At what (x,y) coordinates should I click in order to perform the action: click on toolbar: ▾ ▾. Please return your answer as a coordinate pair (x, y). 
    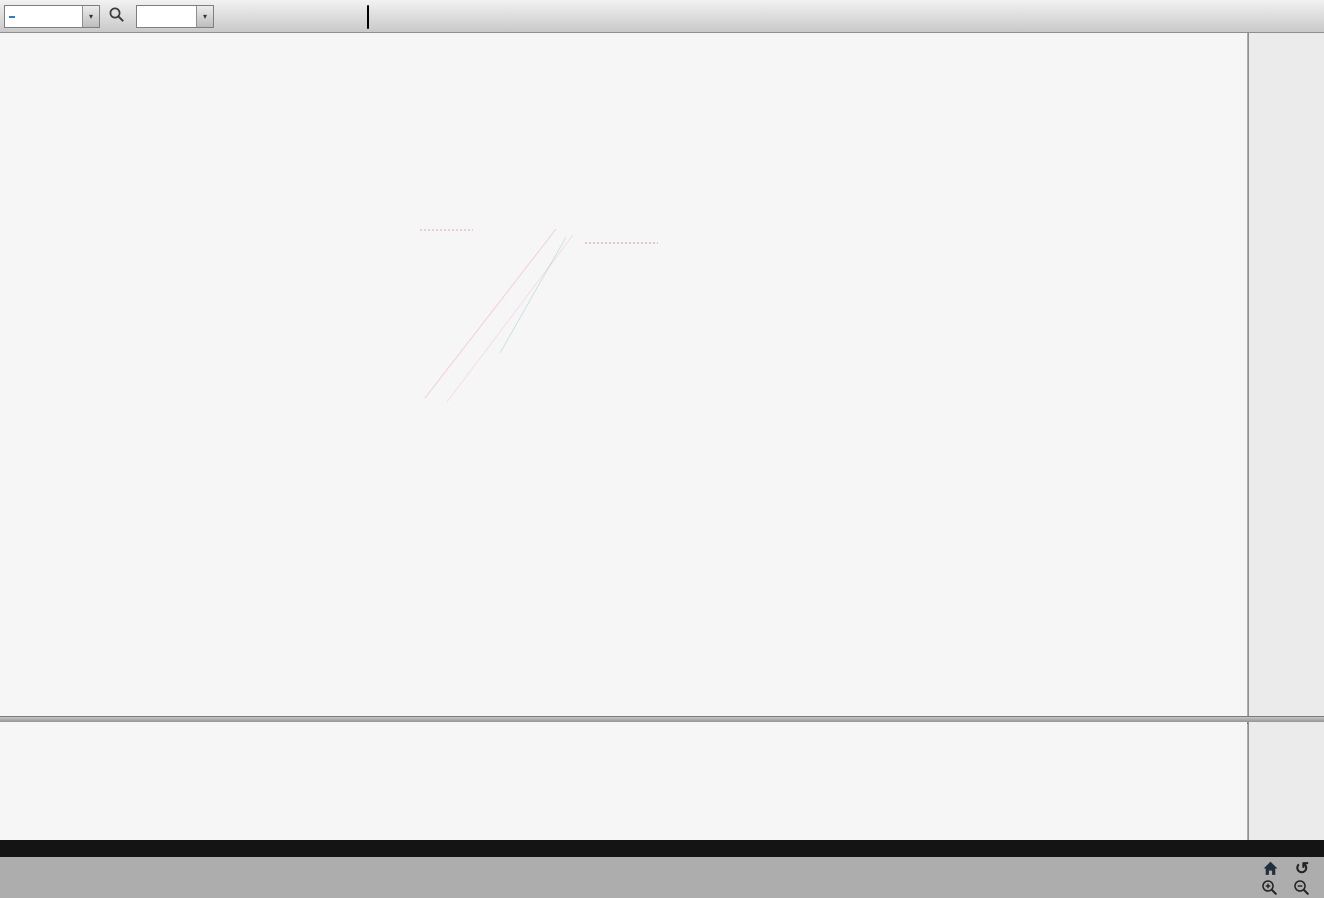
    Looking at the image, I should click on (662, 16).